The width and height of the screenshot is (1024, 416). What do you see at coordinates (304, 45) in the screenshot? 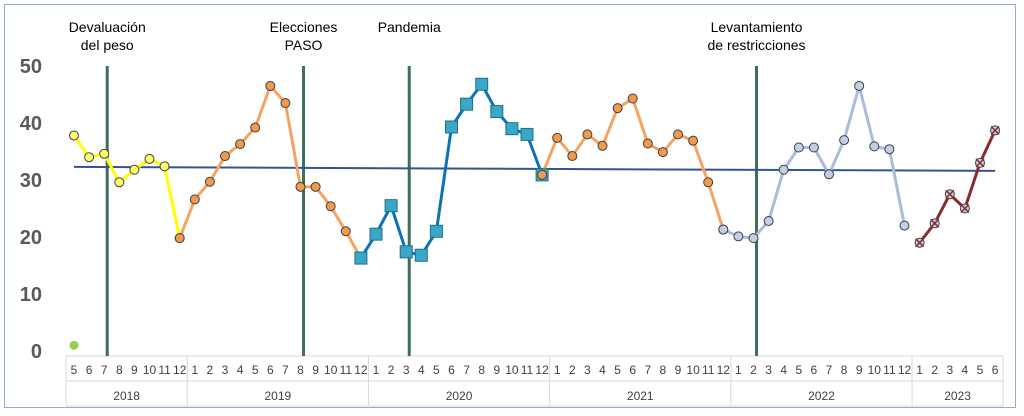
I see `event-label: PASO` at bounding box center [304, 45].